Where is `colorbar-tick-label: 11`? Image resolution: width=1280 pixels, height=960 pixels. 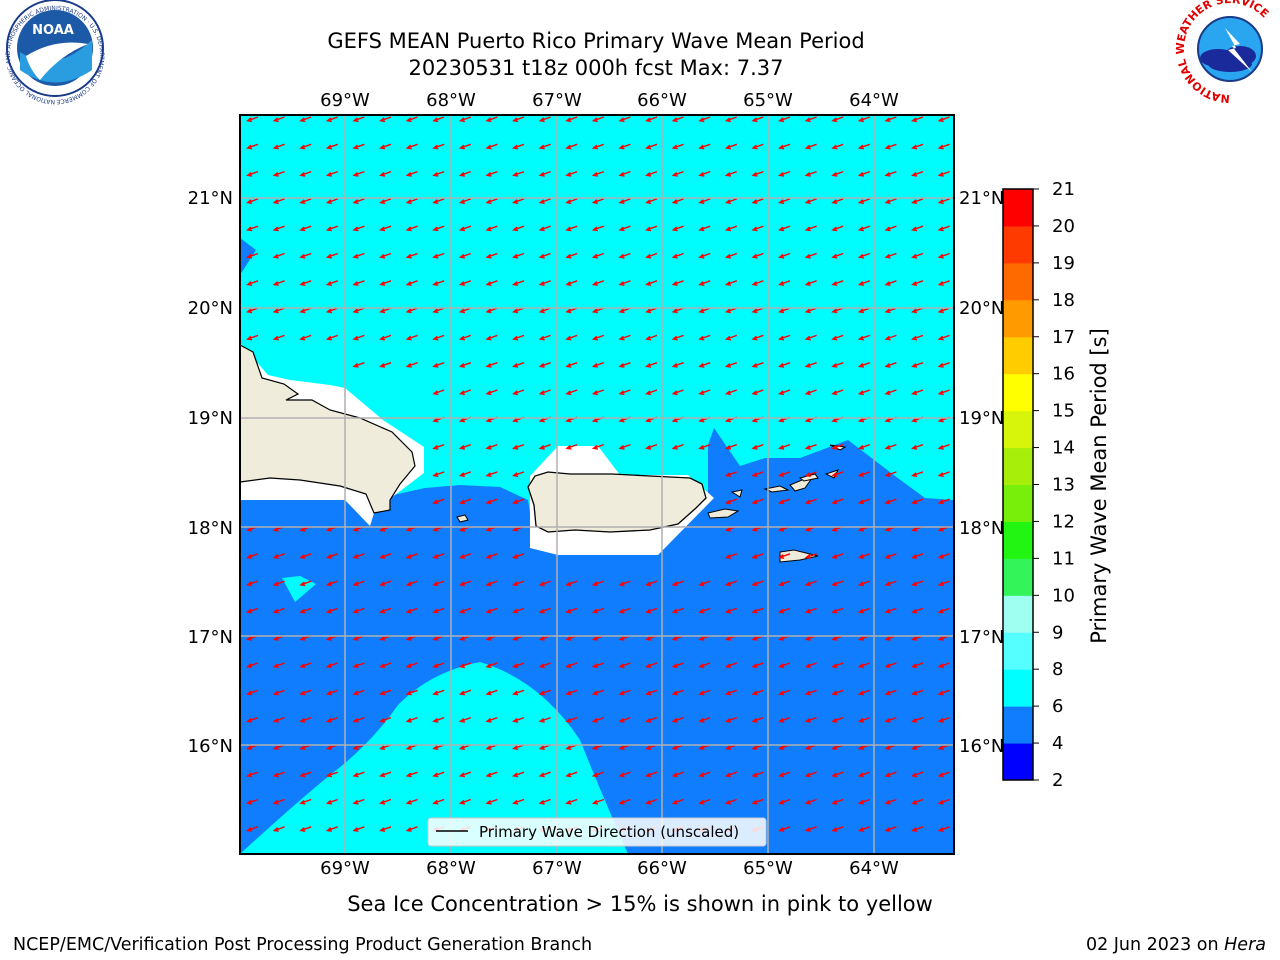
colorbar-tick-label: 11 is located at coordinates (1063, 558).